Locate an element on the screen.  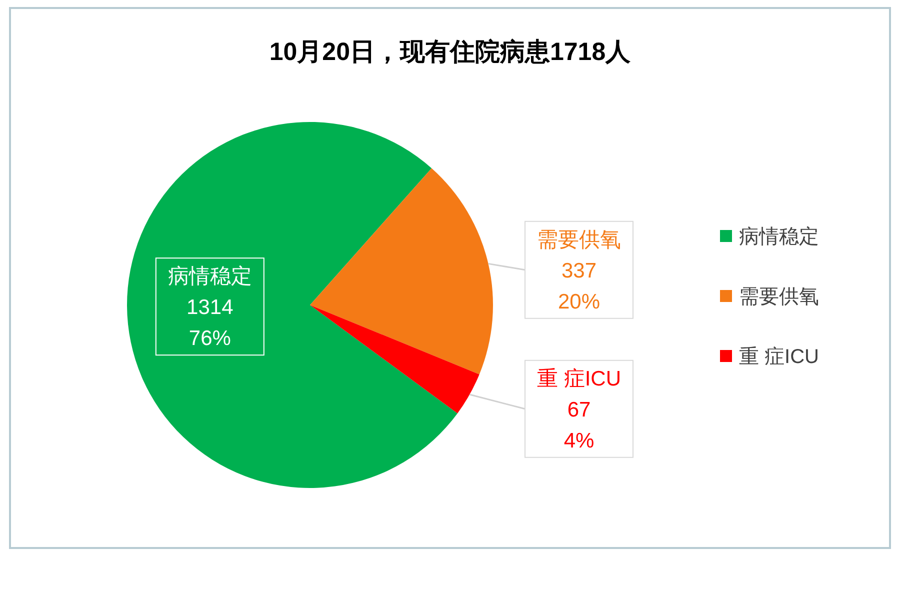
slice-label: 需要供氧 is located at coordinates (579, 240).